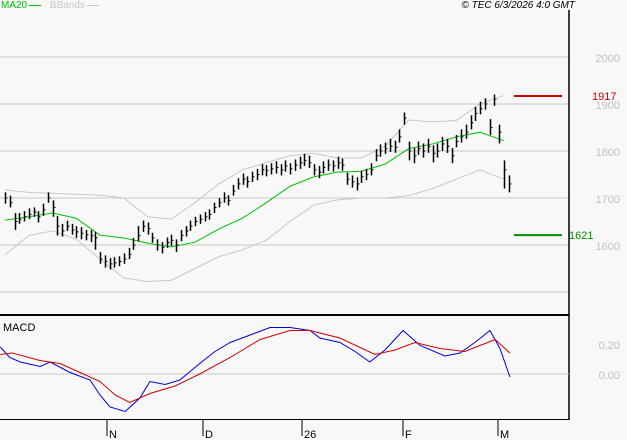  What do you see at coordinates (608, 106) in the screenshot?
I see `y-tick-label: 1900` at bounding box center [608, 106].